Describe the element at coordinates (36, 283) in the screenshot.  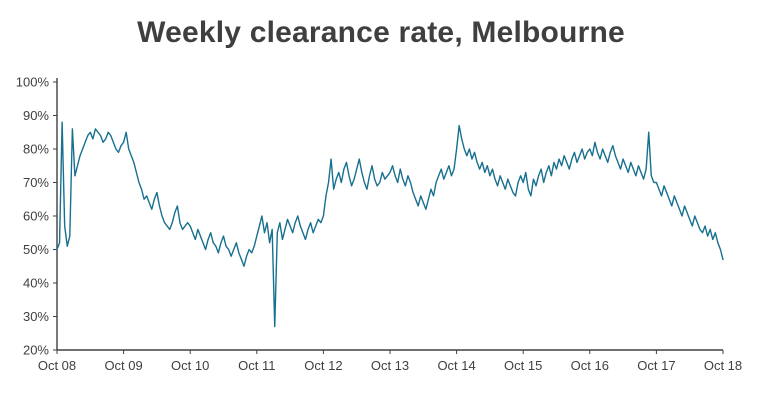
I see `y-axis-label: 40%` at that location.